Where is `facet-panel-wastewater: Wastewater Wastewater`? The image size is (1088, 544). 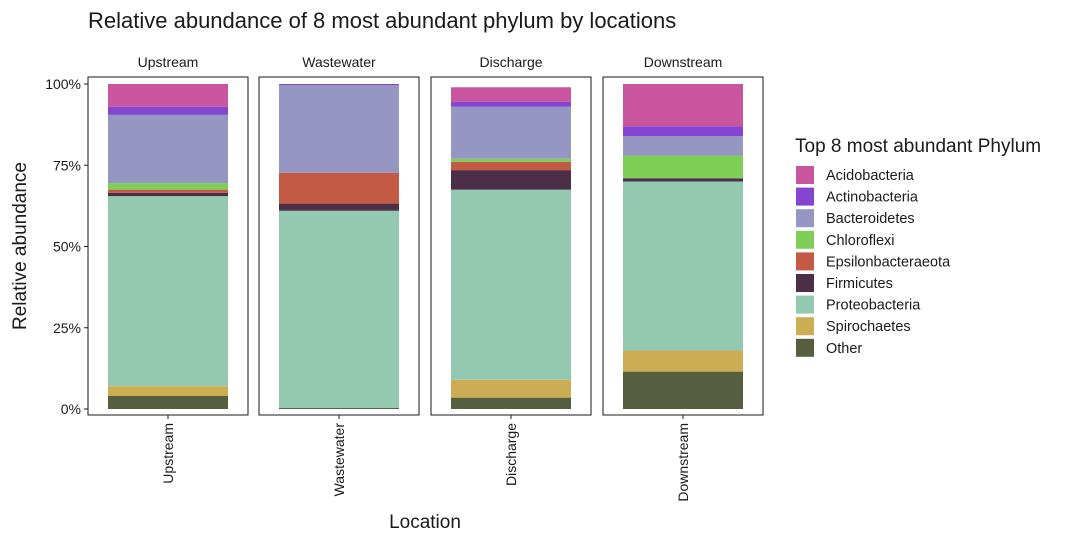 facet-panel-wastewater: Wastewater Wastewater is located at coordinates (339, 275).